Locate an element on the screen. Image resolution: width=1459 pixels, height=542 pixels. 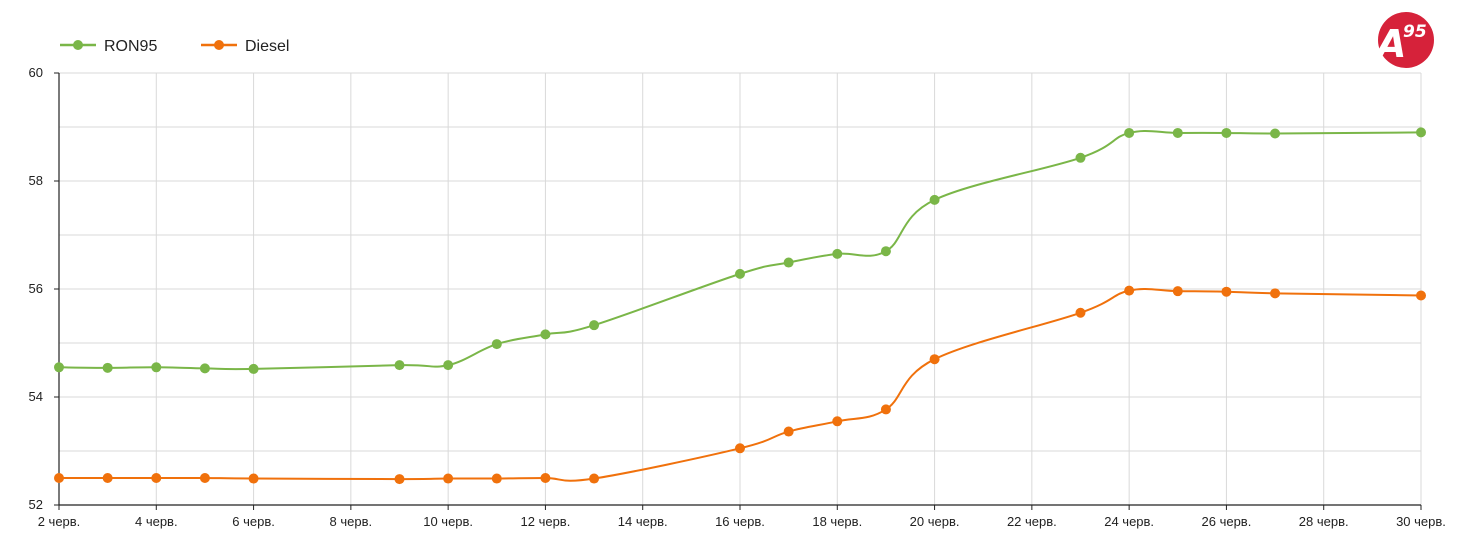
legend-item-diesel: Diesel is located at coordinates (245, 46).